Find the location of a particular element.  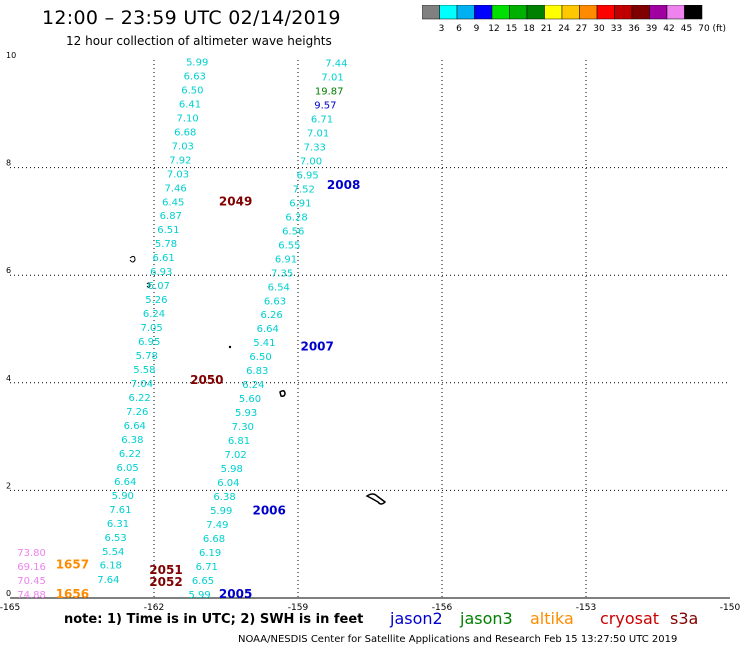

legend-jason2: jason2 is located at coordinates (416, 618).